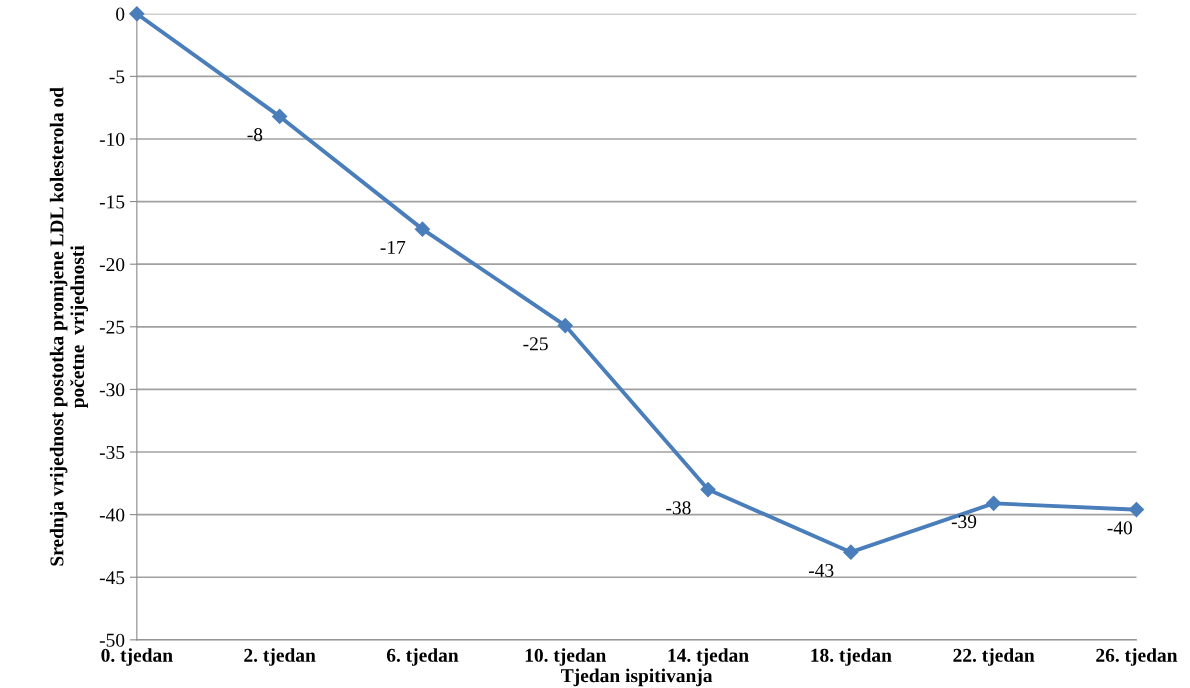 The width and height of the screenshot is (1190, 688). Describe the element at coordinates (69, 326) in the screenshot. I see `y-axis-title: Srednja vrijednost postotka promjene LDL kolesterola od početne vrijednosti` at that location.